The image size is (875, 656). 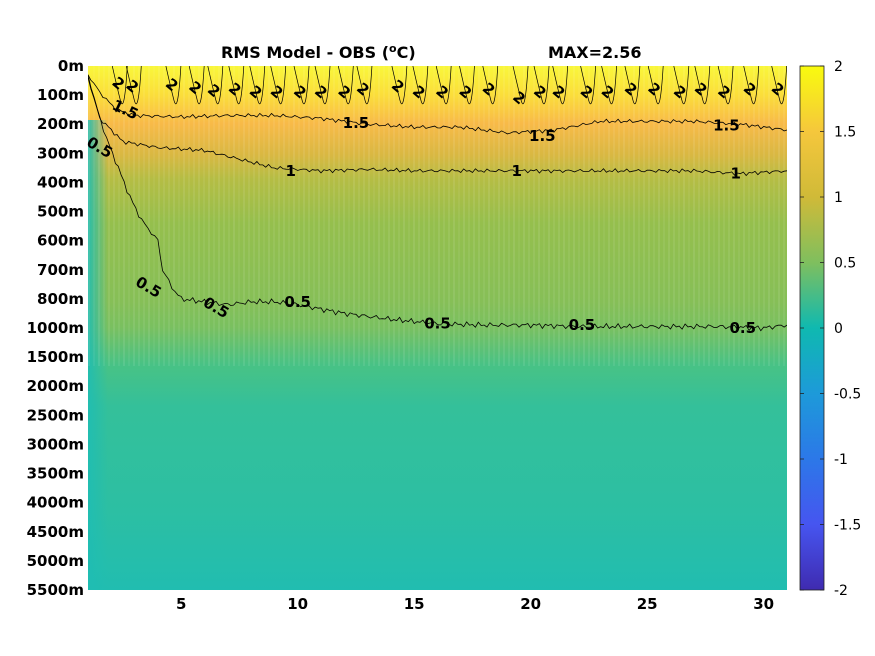 What do you see at coordinates (845, 264) in the screenshot?
I see `colorbar-tick-label: 0.5` at bounding box center [845, 264].